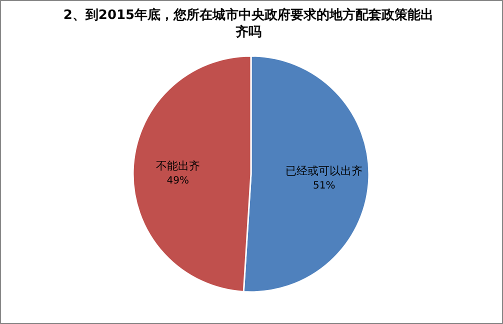 This screenshot has height=324, width=503. I want to click on data-label: 51%, so click(324, 186).